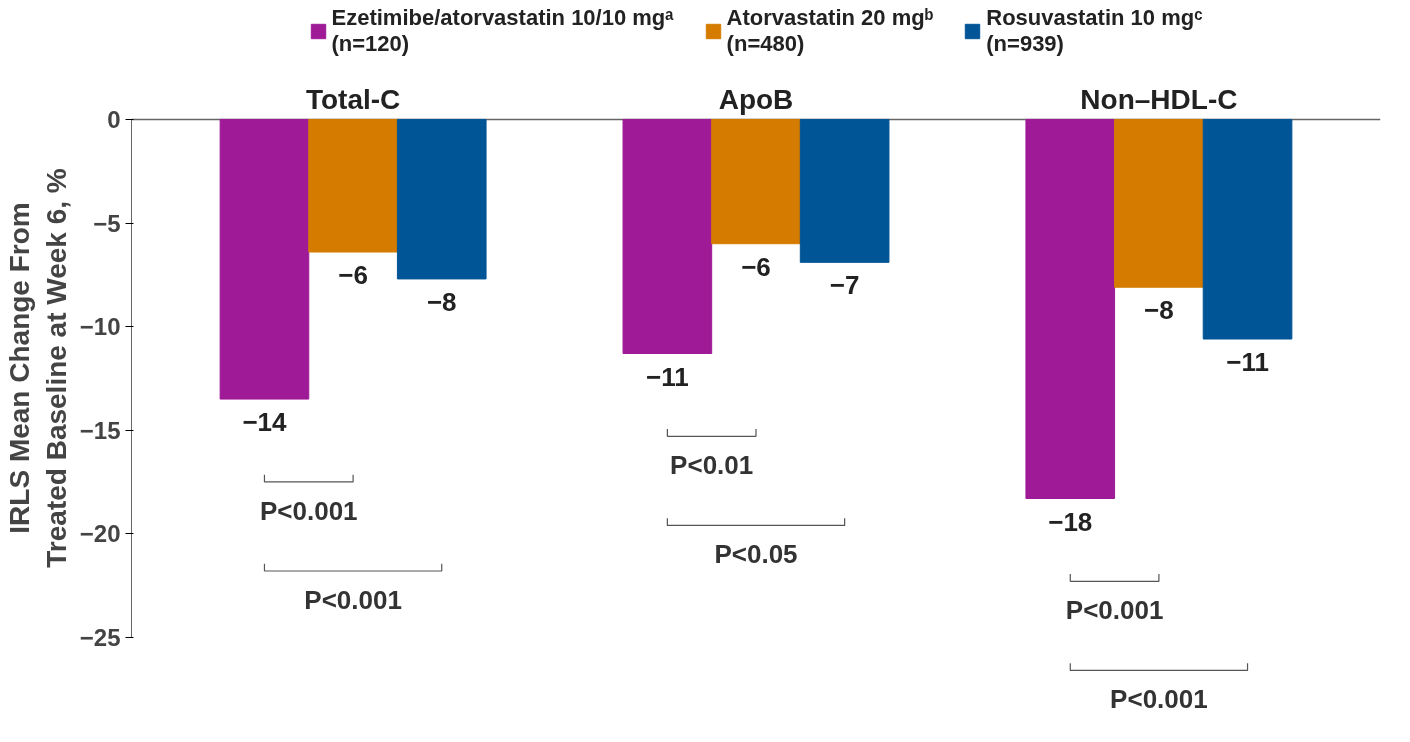 The width and height of the screenshot is (1410, 742). I want to click on x-tick-label: Non–HDL-C, so click(1159, 100).